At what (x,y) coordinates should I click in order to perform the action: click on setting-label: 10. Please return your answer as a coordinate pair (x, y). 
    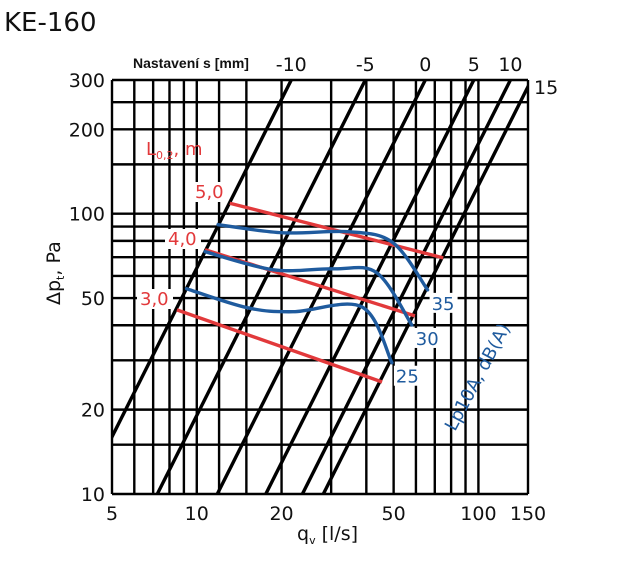
    Looking at the image, I should click on (510, 65).